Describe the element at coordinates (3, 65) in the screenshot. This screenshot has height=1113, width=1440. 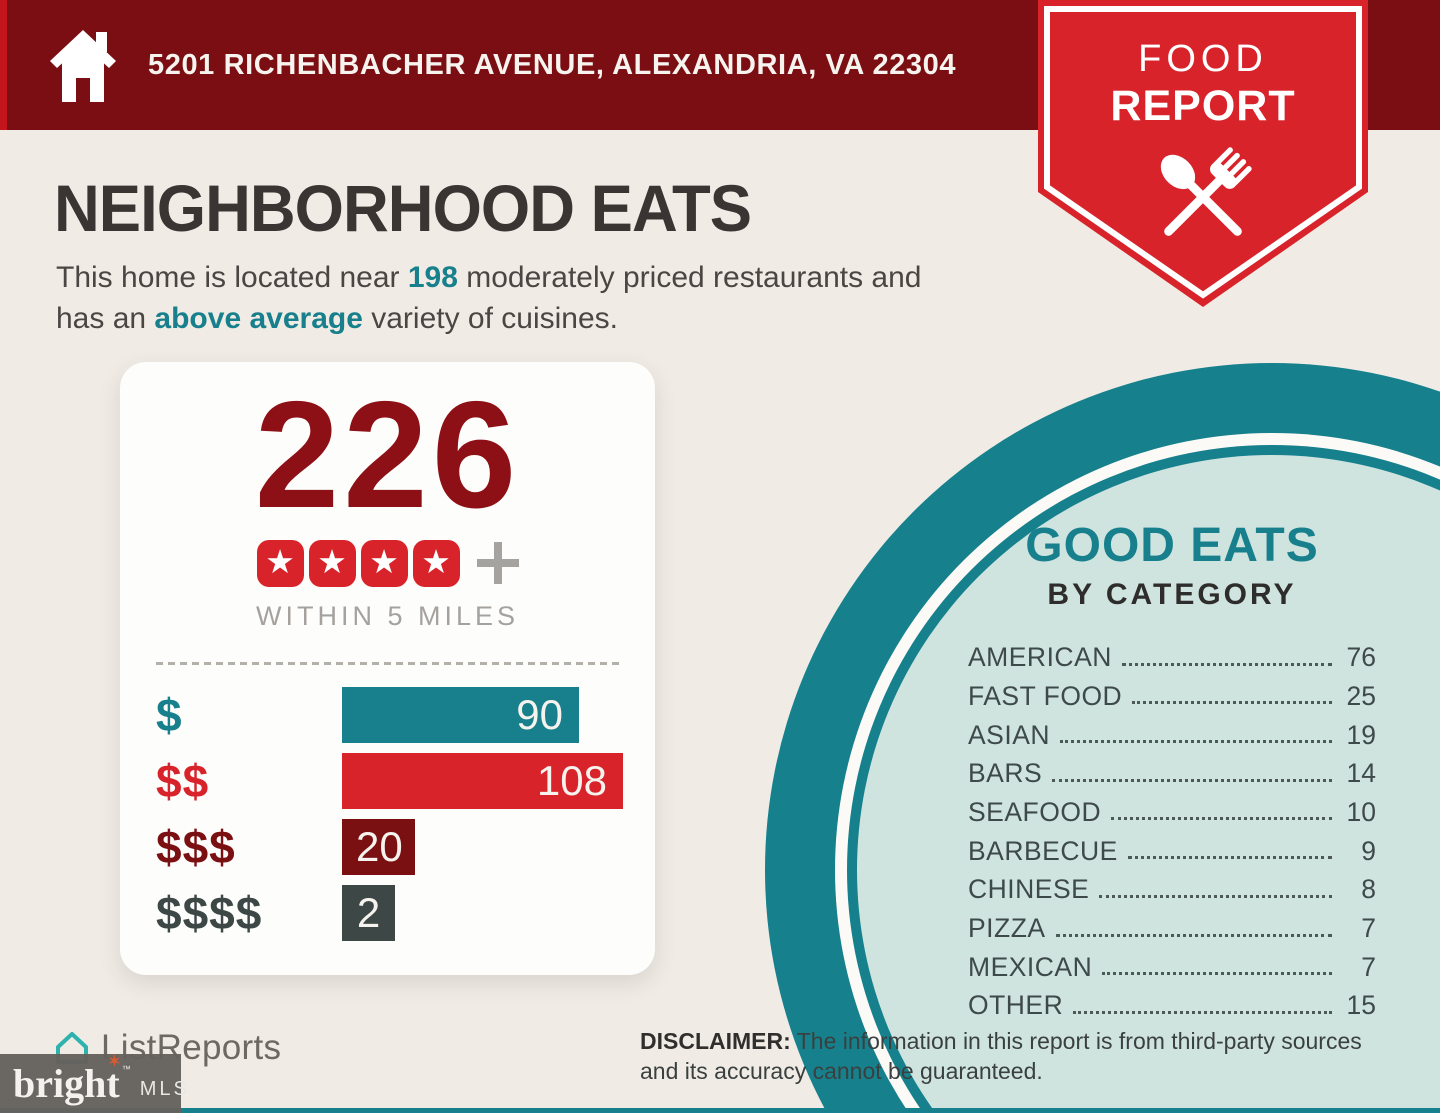
I see `header-left-accent-strip` at that location.